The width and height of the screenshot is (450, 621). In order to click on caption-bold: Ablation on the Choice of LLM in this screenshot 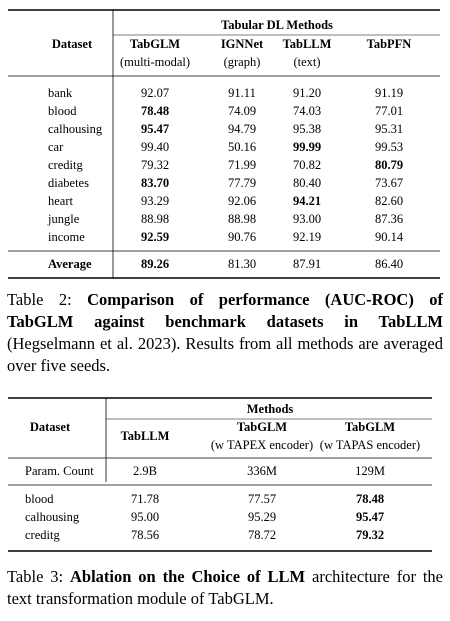, I will do `click(188, 576)`.